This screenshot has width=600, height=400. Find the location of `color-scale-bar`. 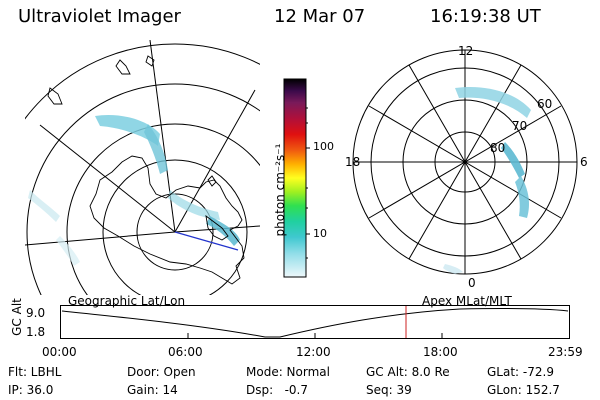

color-scale-bar is located at coordinates (296, 178).